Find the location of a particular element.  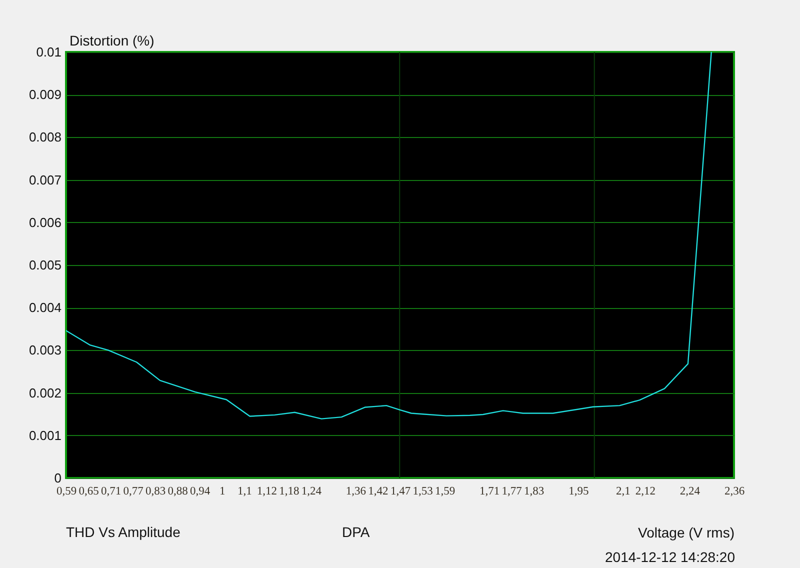

x-tick-label: 2,36 is located at coordinates (734, 492).